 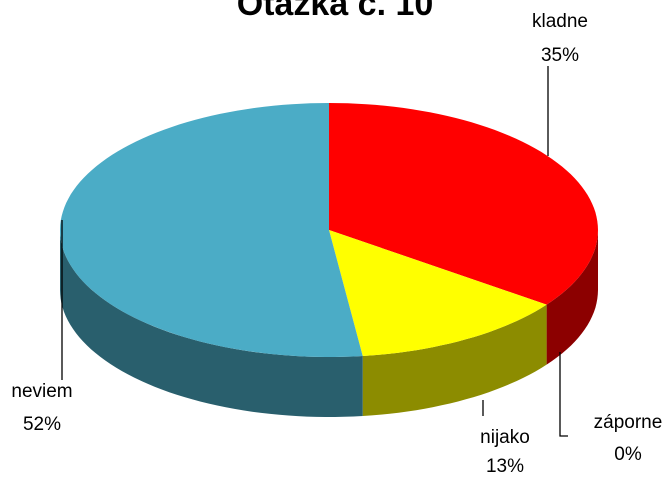 I want to click on value-label: 13%, so click(x=505, y=466).